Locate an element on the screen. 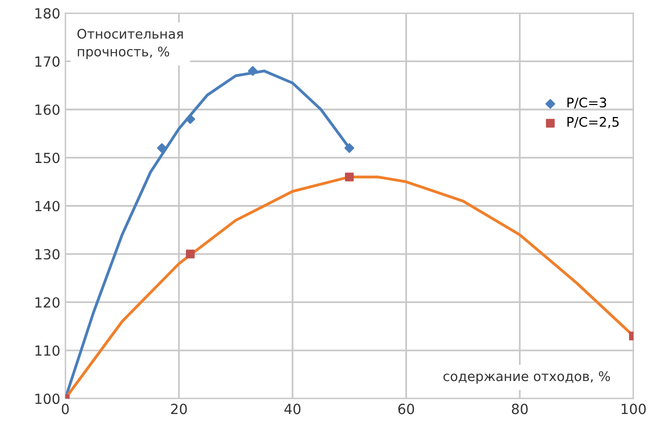 This screenshot has width=653, height=438. y-tick-label: 160 is located at coordinates (47, 109).